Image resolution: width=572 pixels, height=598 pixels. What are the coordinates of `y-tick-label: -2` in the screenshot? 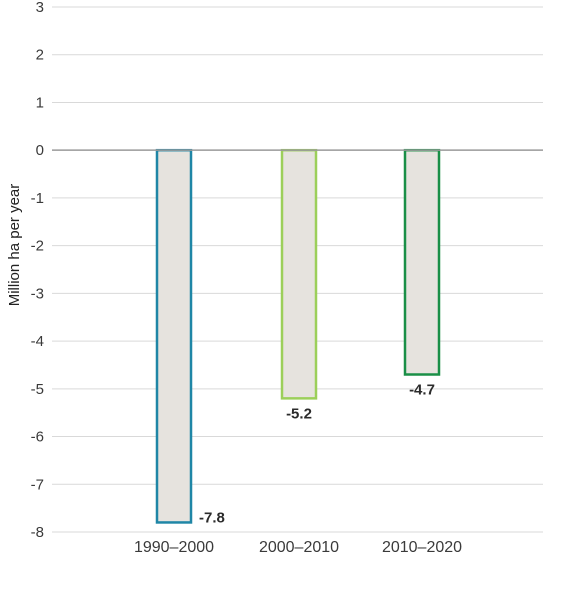 It's located at (37, 246).